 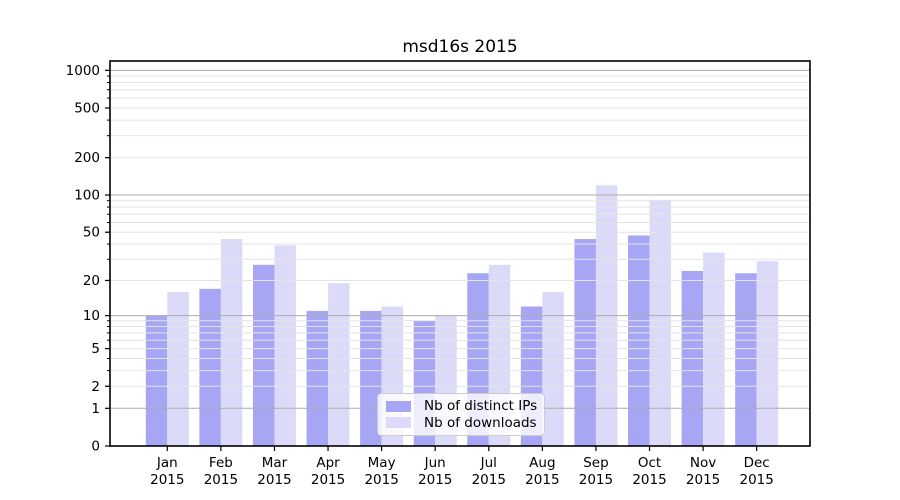 I want to click on legend-item-downloads: Nb of downloads, so click(x=461, y=422).